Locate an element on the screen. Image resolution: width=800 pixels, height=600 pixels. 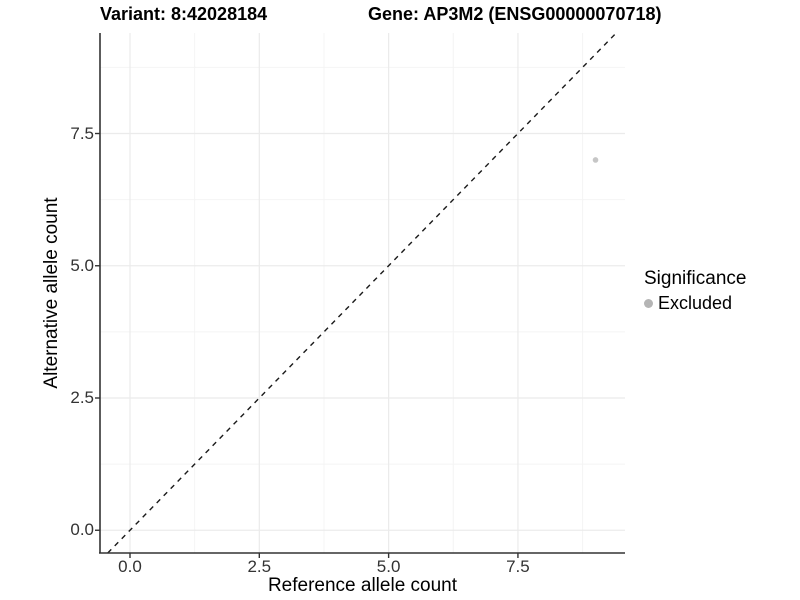
excluded-point-icon is located at coordinates (648, 303).